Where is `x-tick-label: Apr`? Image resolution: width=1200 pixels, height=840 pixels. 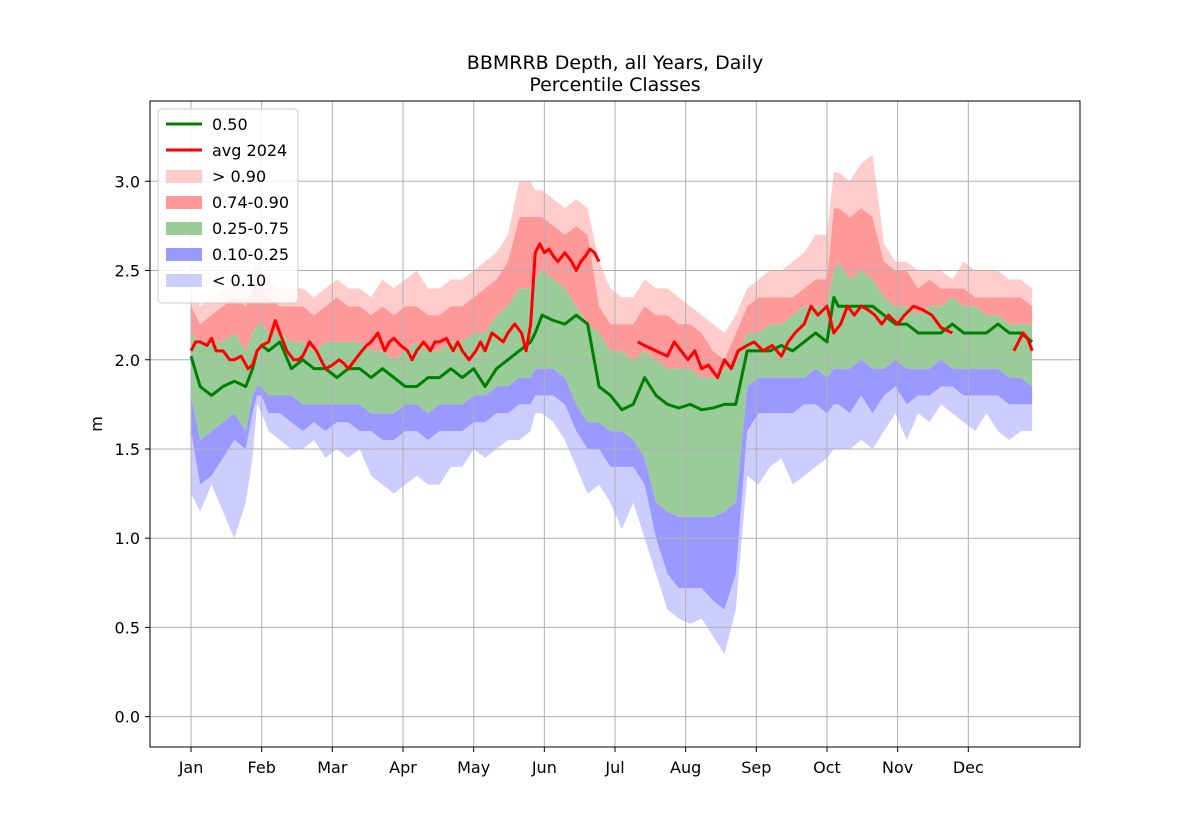 x-tick-label: Apr is located at coordinates (403, 767).